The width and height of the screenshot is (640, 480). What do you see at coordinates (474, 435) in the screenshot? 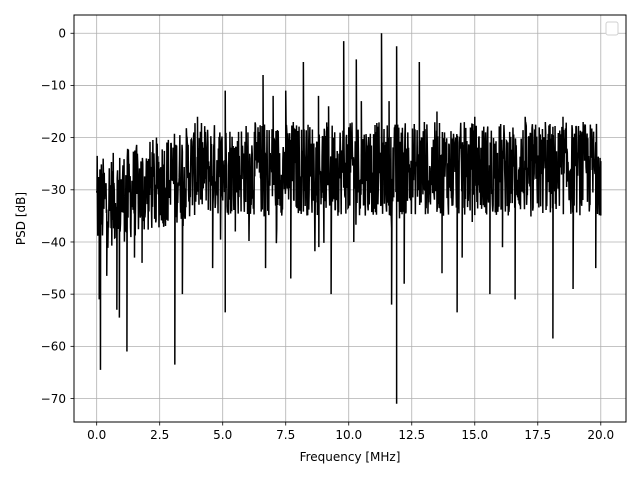
I see `x-tick-label: 15.0` at bounding box center [474, 435].